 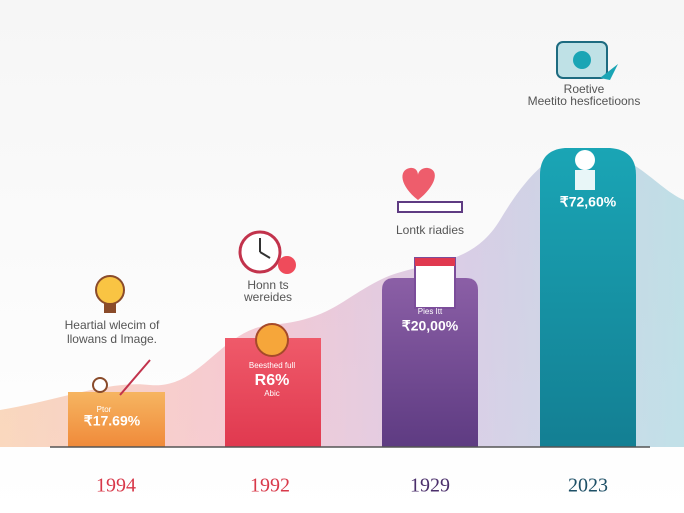 What do you see at coordinates (121, 377) in the screenshot?
I see `figure-icon` at bounding box center [121, 377].